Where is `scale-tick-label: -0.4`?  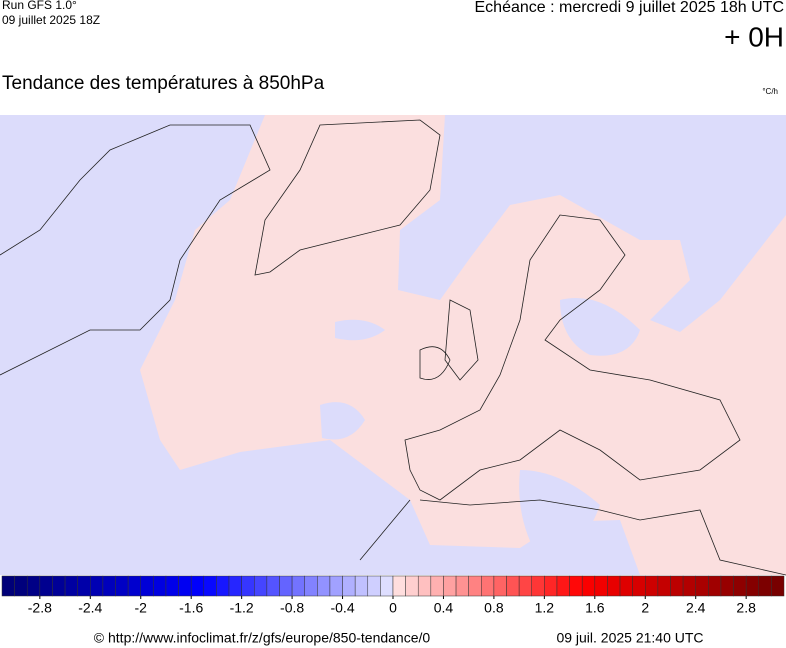
scale-tick-label: -0.4 is located at coordinates (342, 608).